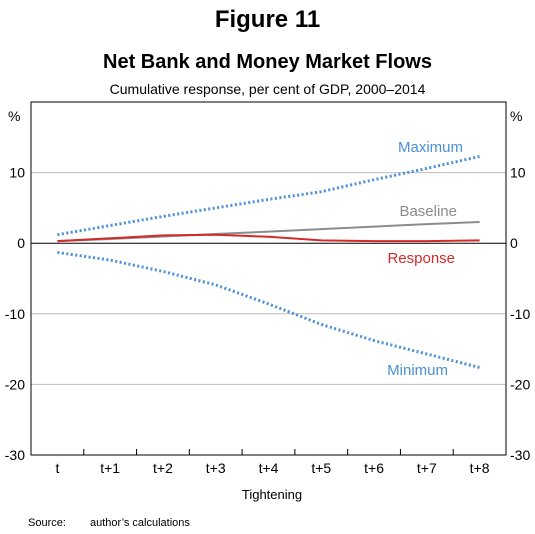  What do you see at coordinates (516, 116) in the screenshot?
I see `y-unit-right: %` at bounding box center [516, 116].